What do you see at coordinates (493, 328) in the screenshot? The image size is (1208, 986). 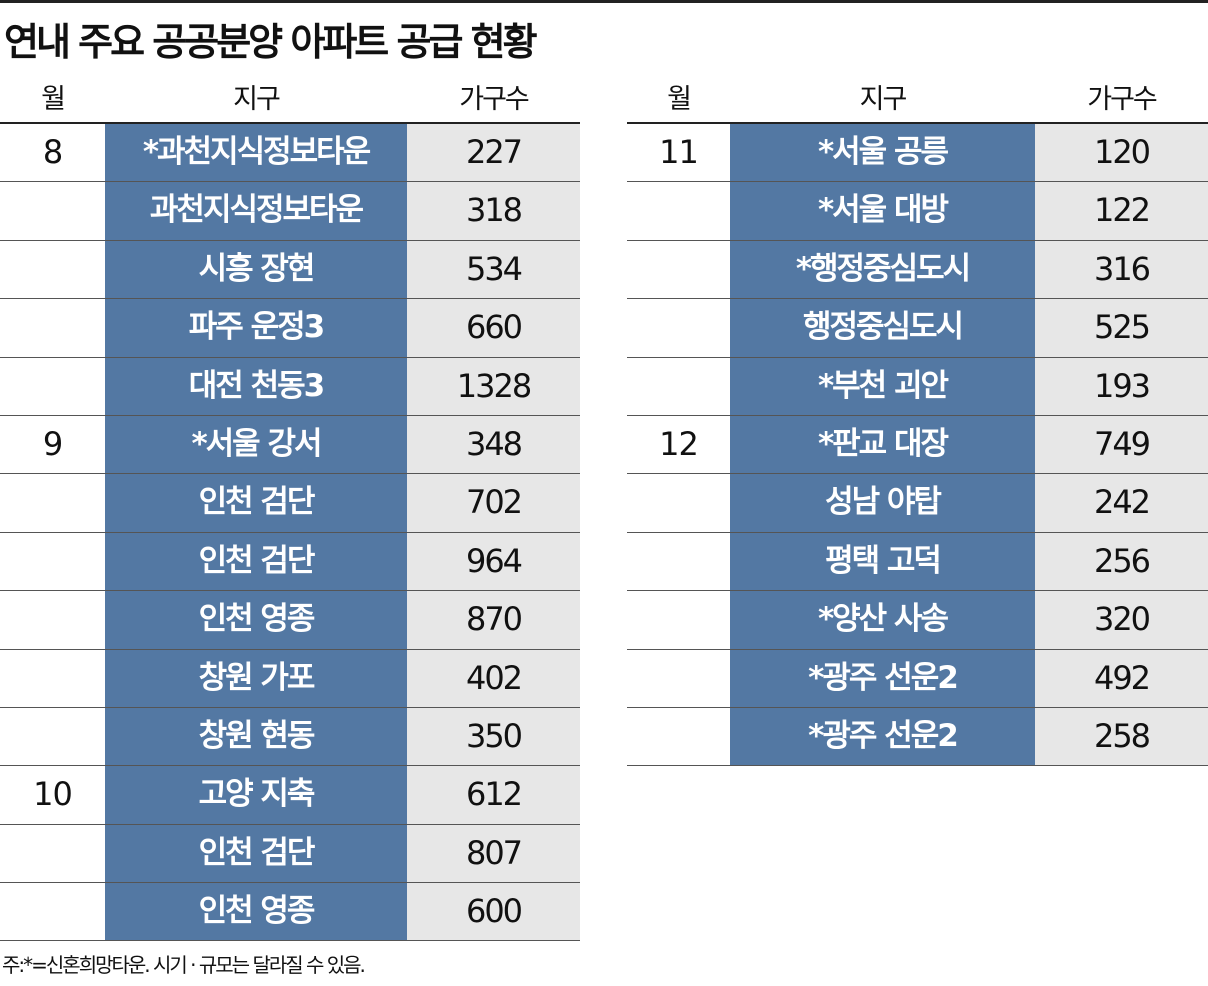 I see `units-cell: 660` at bounding box center [493, 328].